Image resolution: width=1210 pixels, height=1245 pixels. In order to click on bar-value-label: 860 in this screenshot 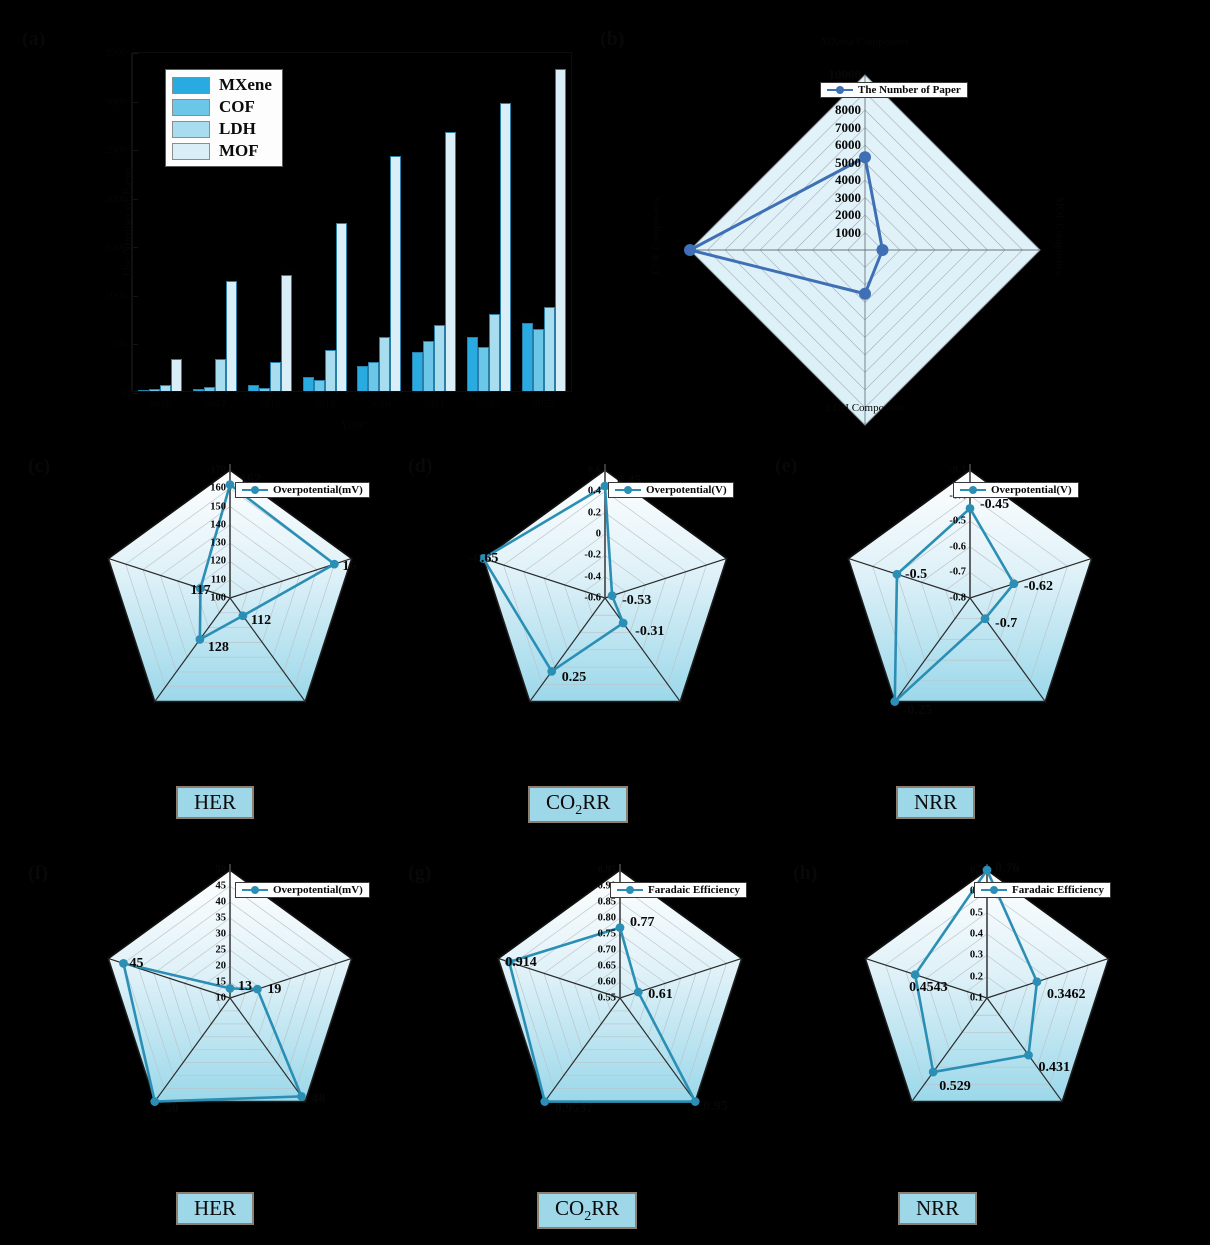, I will do `click(550, 304)`.